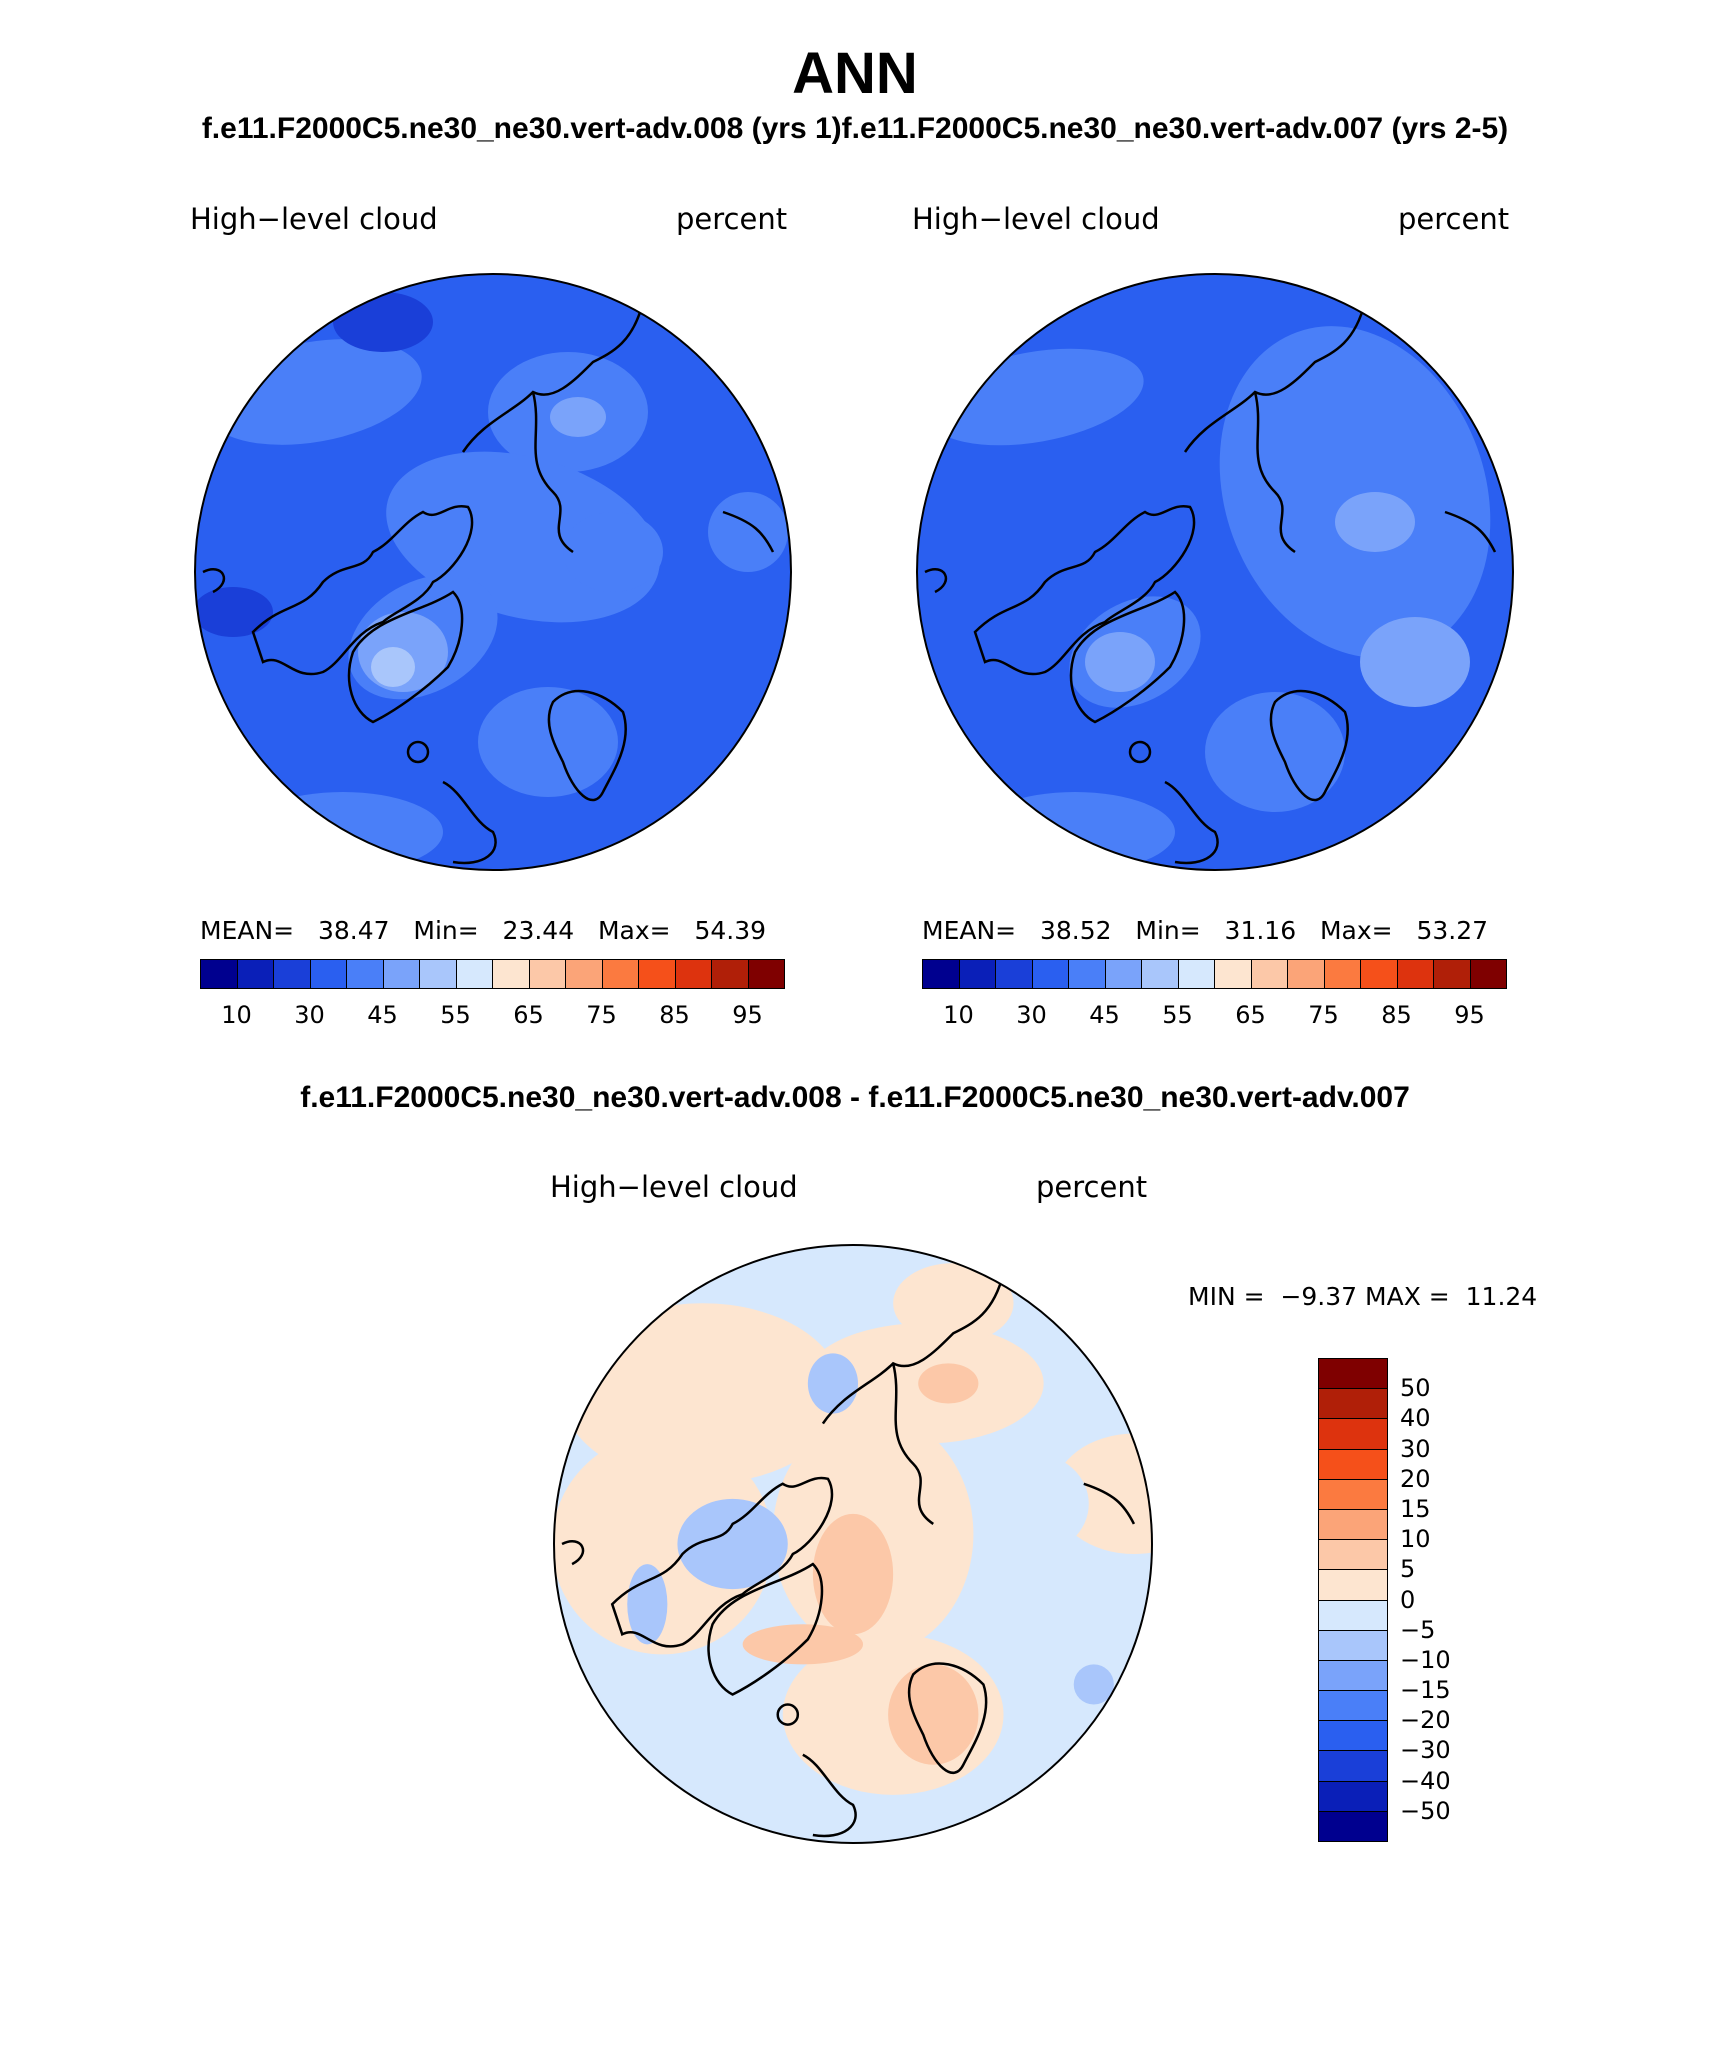 The height and width of the screenshot is (2061, 1710). I want to click on figure-title: ANN, so click(855, 73).